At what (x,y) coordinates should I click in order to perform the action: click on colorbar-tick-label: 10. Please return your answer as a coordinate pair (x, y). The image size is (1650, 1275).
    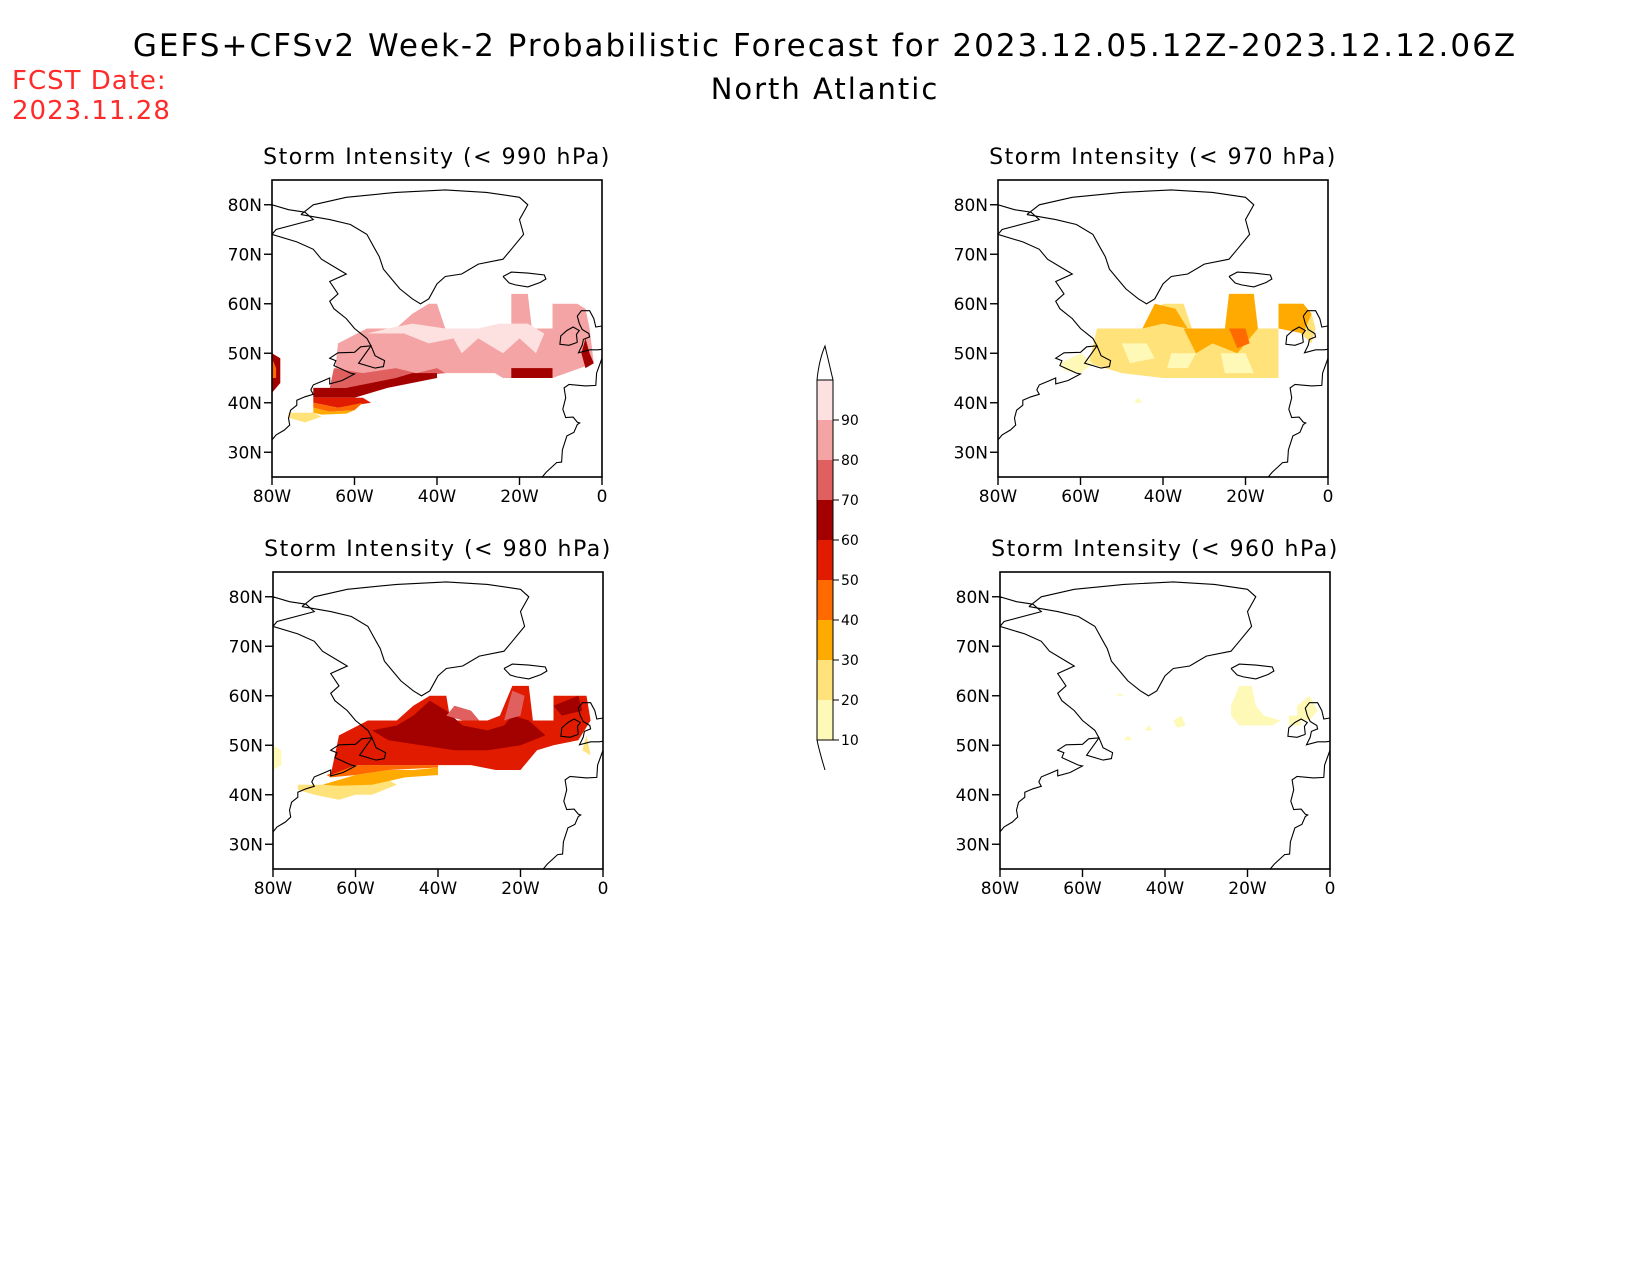
    Looking at the image, I should click on (850, 741).